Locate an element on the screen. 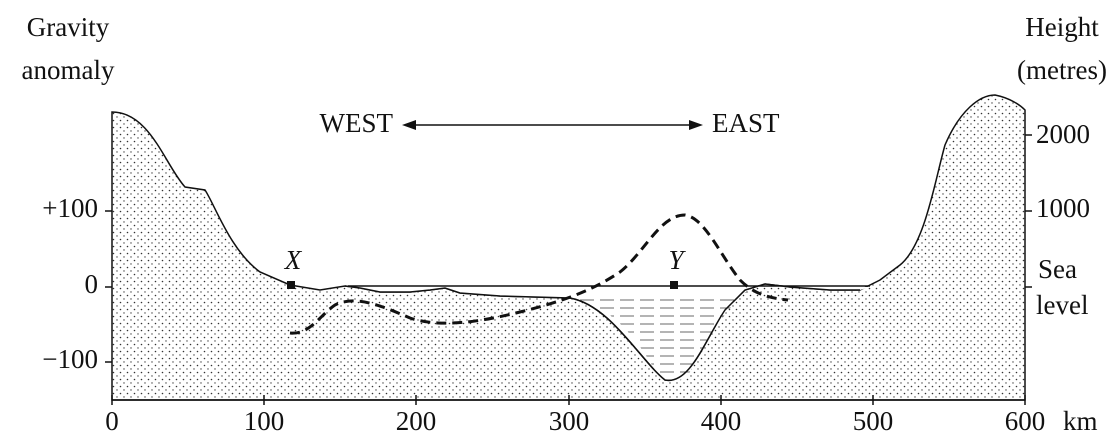 The image size is (1117, 443). x-tick-label: 400 is located at coordinates (721, 421).